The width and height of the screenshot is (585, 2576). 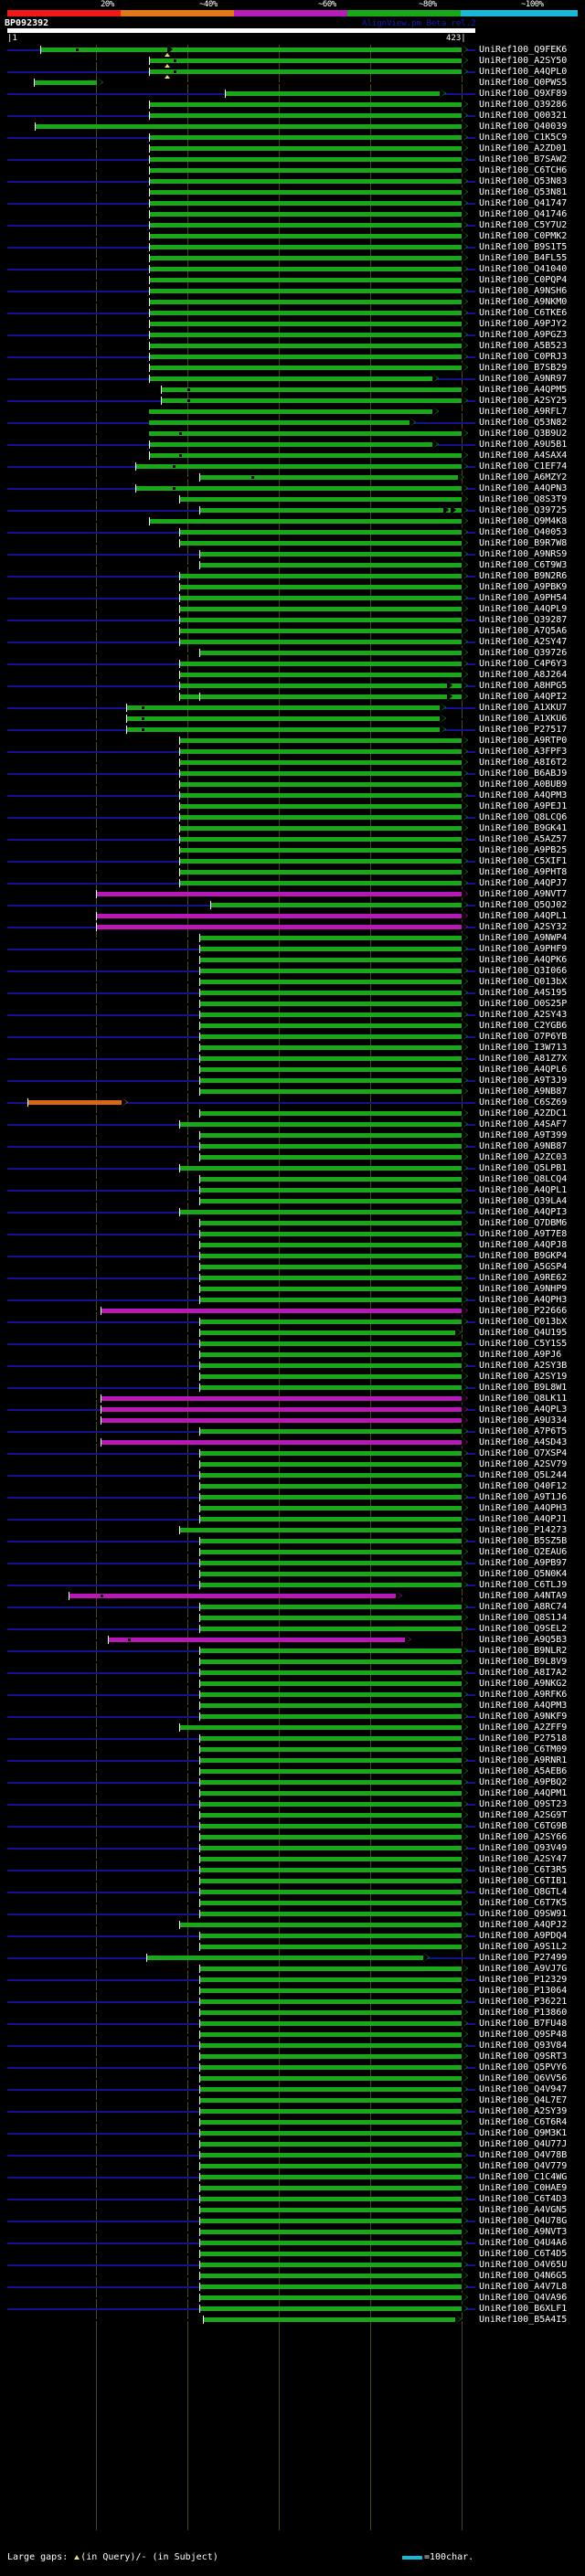 I want to click on hit-accession-label: UniRef100_A9PB97, so click(x=523, y=1563).